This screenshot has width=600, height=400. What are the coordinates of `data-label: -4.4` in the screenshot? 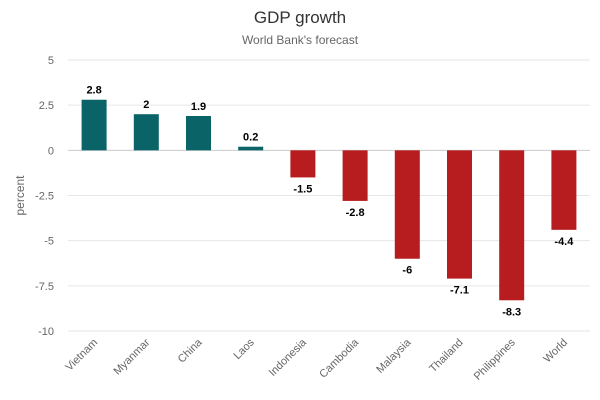 It's located at (564, 242).